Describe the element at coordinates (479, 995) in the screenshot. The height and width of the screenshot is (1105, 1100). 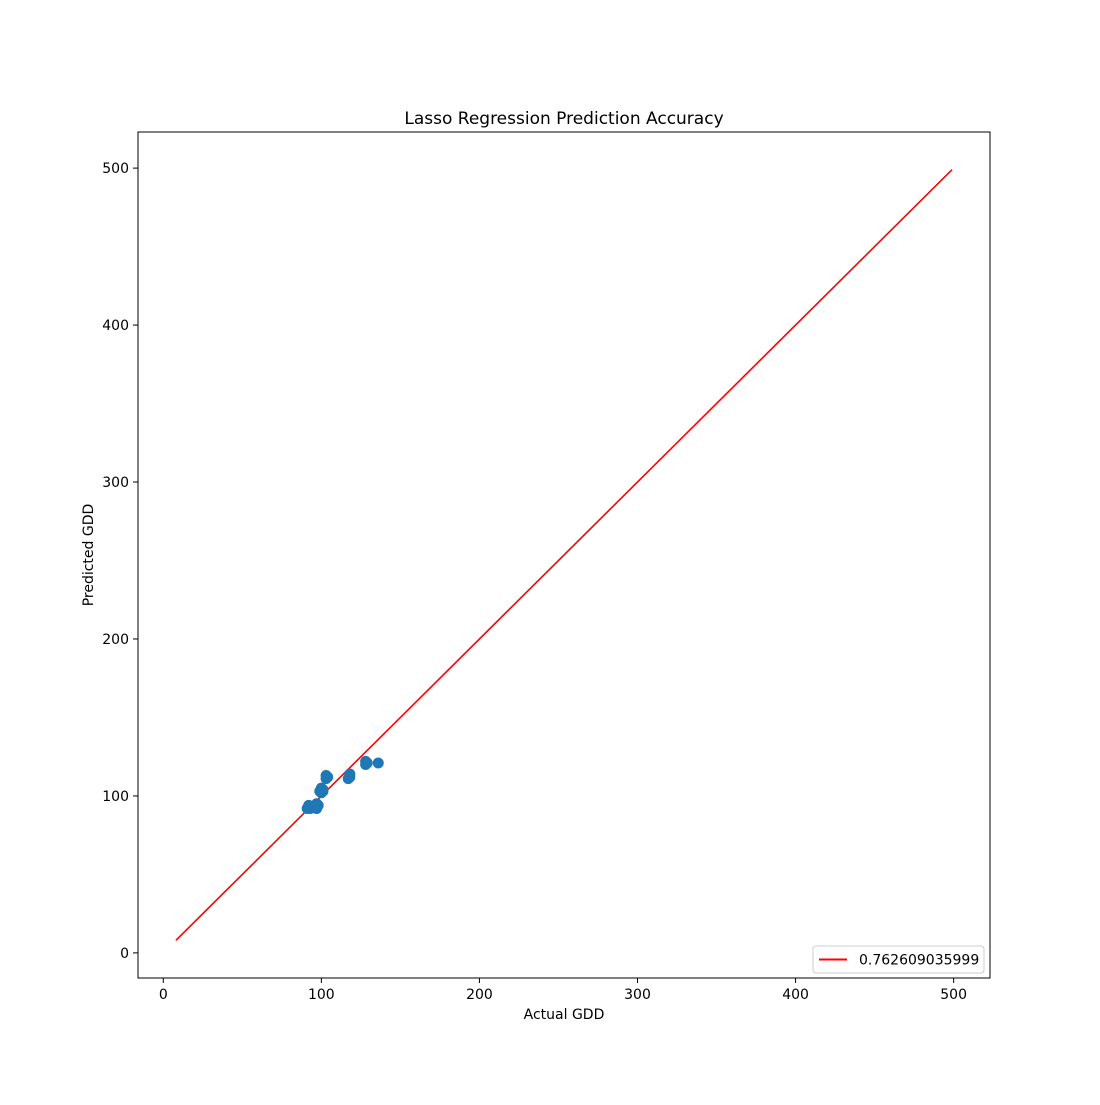
I see `x-tick-label: 200` at that location.